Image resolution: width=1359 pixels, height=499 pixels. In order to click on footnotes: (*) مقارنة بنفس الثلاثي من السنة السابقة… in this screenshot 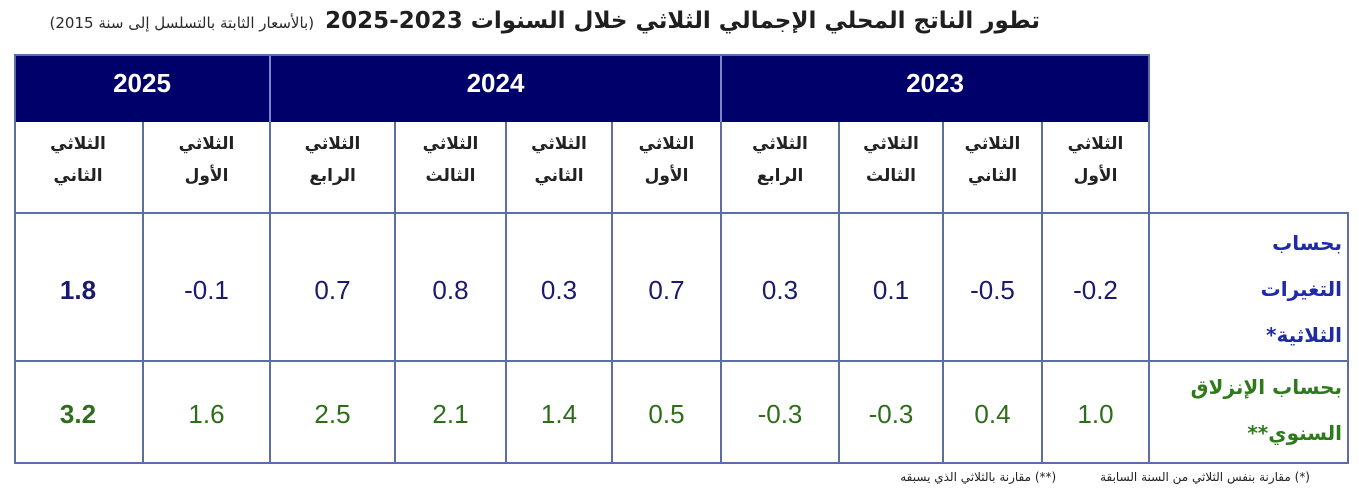, I will do `click(1020, 477)`.